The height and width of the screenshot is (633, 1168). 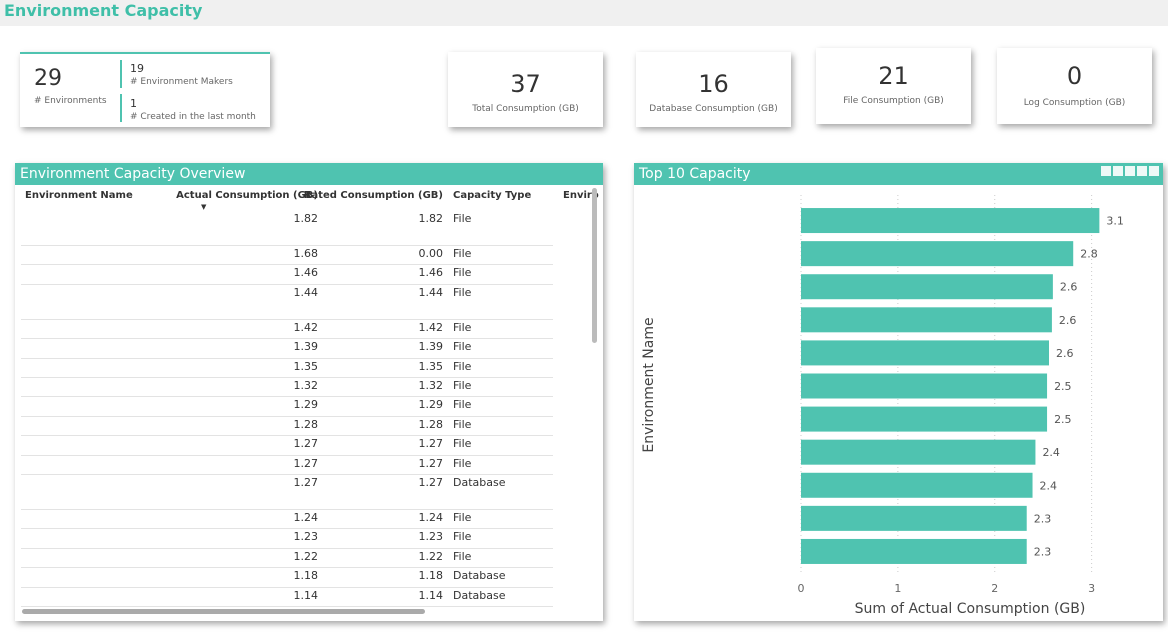 What do you see at coordinates (525, 109) in the screenshot?
I see `kpi-label: Total Consumption (GB)` at bounding box center [525, 109].